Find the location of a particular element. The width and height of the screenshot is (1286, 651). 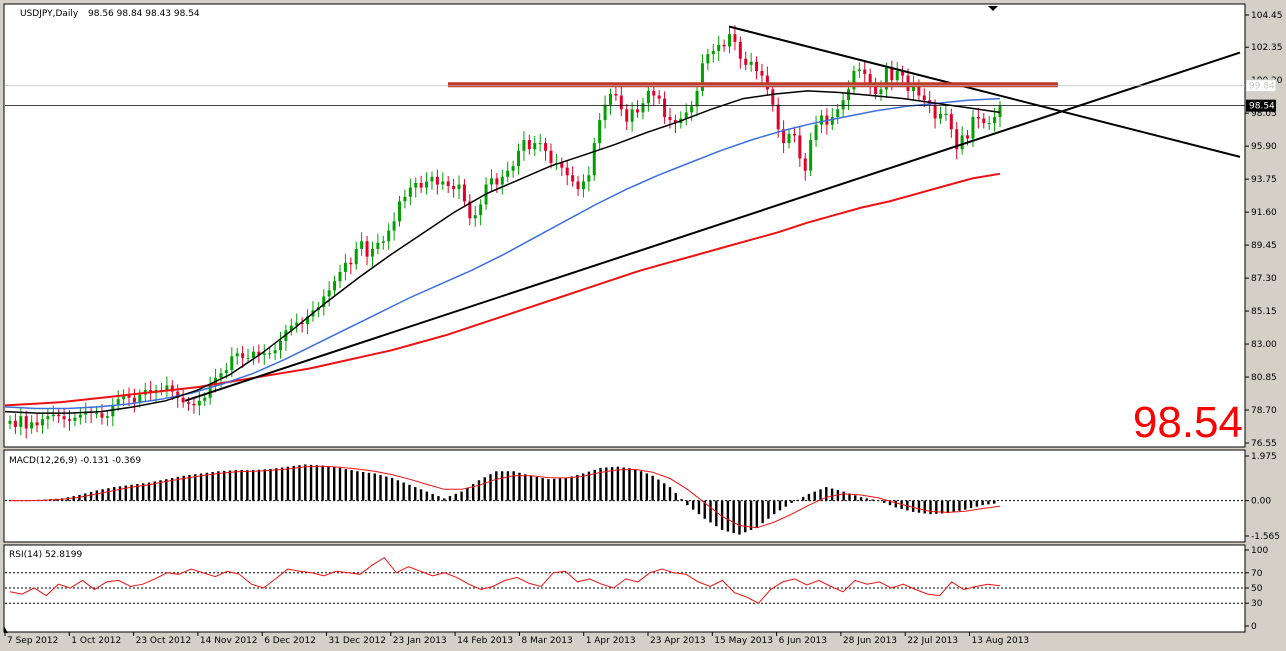

rsi-line is located at coordinates (505, 580).